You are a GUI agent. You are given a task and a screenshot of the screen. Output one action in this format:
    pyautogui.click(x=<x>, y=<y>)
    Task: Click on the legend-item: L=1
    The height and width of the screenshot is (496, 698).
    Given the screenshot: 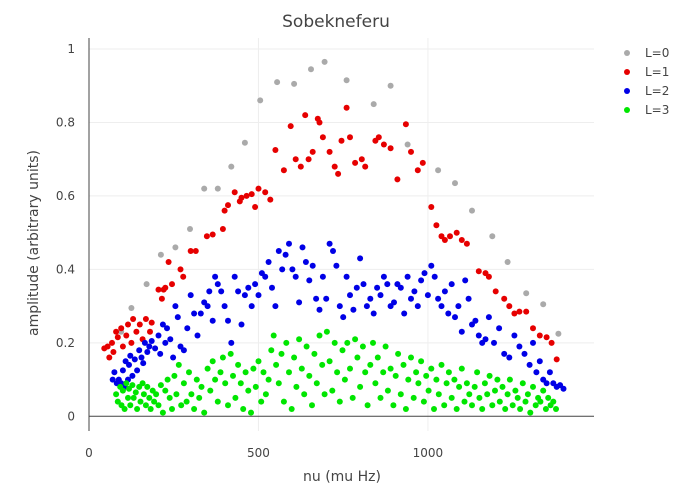 What is the action you would take?
    pyautogui.click(x=646, y=72)
    